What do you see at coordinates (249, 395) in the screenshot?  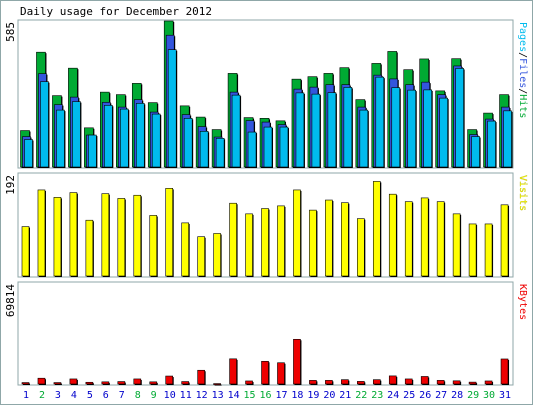 I see `x-label-day-15: 15` at bounding box center [249, 395].